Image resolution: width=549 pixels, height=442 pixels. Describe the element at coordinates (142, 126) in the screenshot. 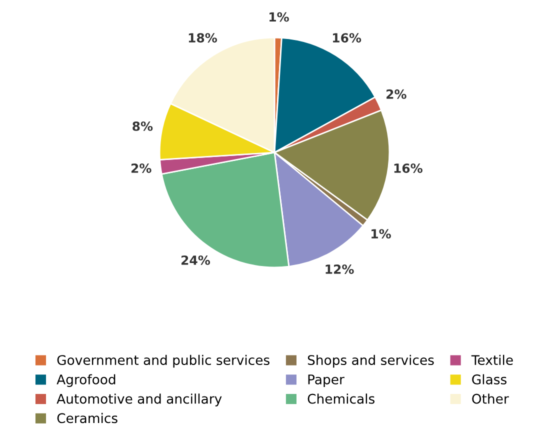

I see `data-label: 8%` at that location.